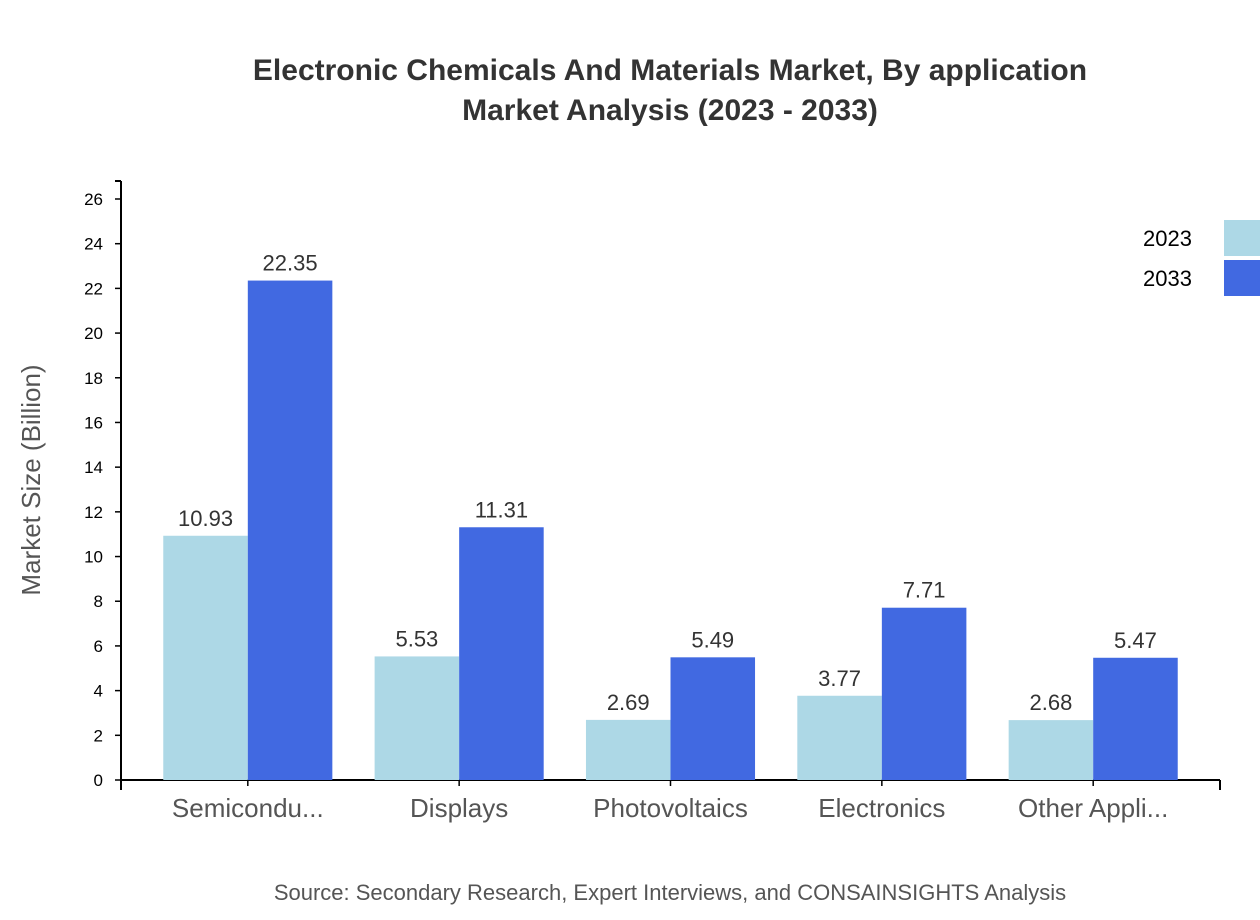 Image resolution: width=1260 pixels, height=920 pixels. Describe the element at coordinates (1051, 702) in the screenshot. I see `data-label: 2.68` at that location.